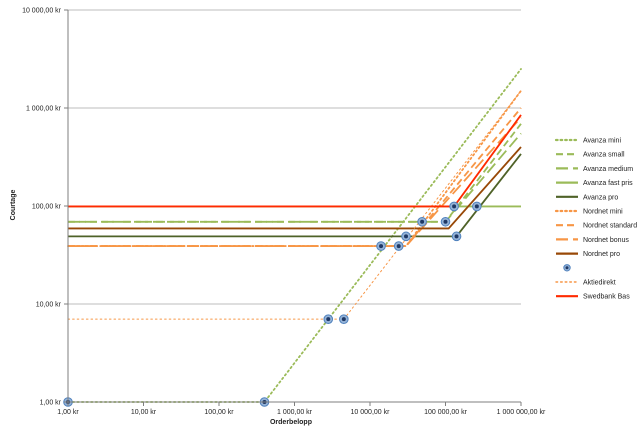  What do you see at coordinates (371, 412) in the screenshot?
I see `x-tick-label: 10 000,00 kr` at bounding box center [371, 412].